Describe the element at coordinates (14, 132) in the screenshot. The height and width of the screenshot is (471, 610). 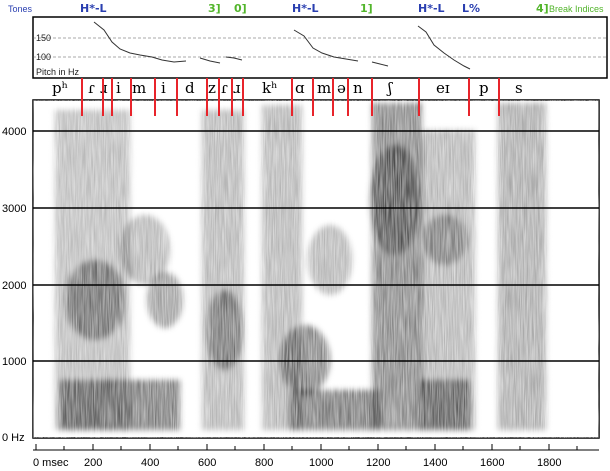
I see `frequency-tick-label: 4000` at that location.